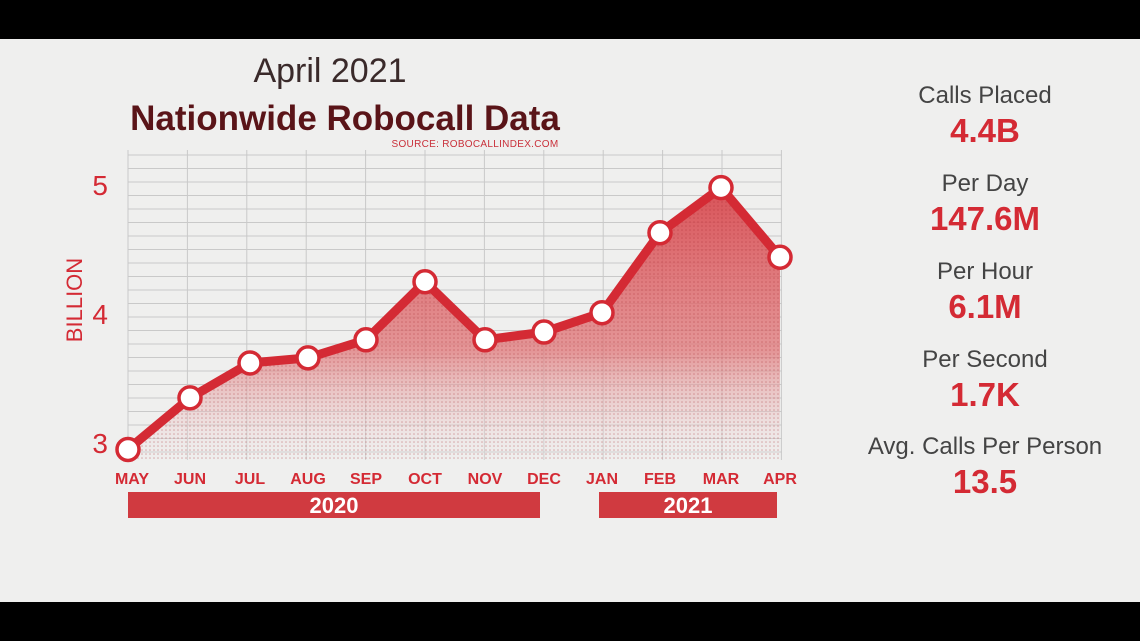 The image size is (1140, 641). What do you see at coordinates (544, 479) in the screenshot?
I see `x-tick-label: DEC` at bounding box center [544, 479].